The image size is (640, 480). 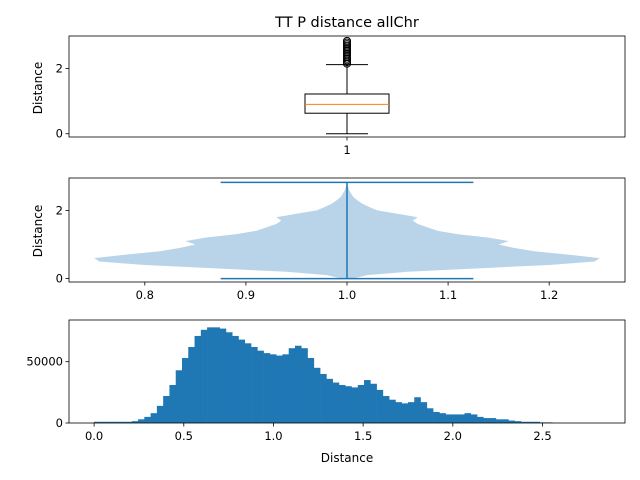 I want to click on violin-xtick-label: 1.0, so click(x=347, y=295).